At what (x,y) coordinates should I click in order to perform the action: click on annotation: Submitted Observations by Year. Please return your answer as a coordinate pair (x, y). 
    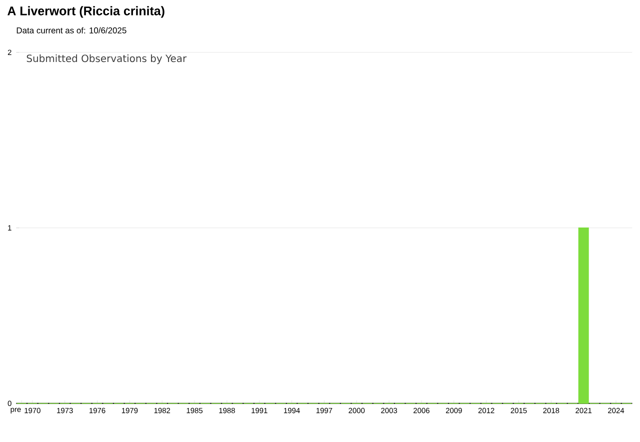
    Looking at the image, I should click on (106, 59).